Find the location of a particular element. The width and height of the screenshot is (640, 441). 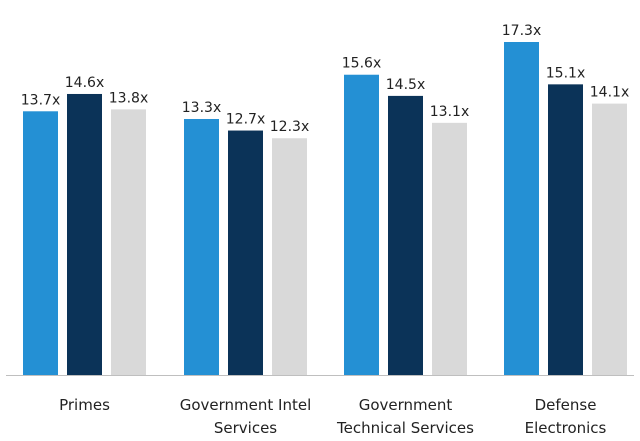

data-label-1-3: 13.8x is located at coordinates (128, 98).